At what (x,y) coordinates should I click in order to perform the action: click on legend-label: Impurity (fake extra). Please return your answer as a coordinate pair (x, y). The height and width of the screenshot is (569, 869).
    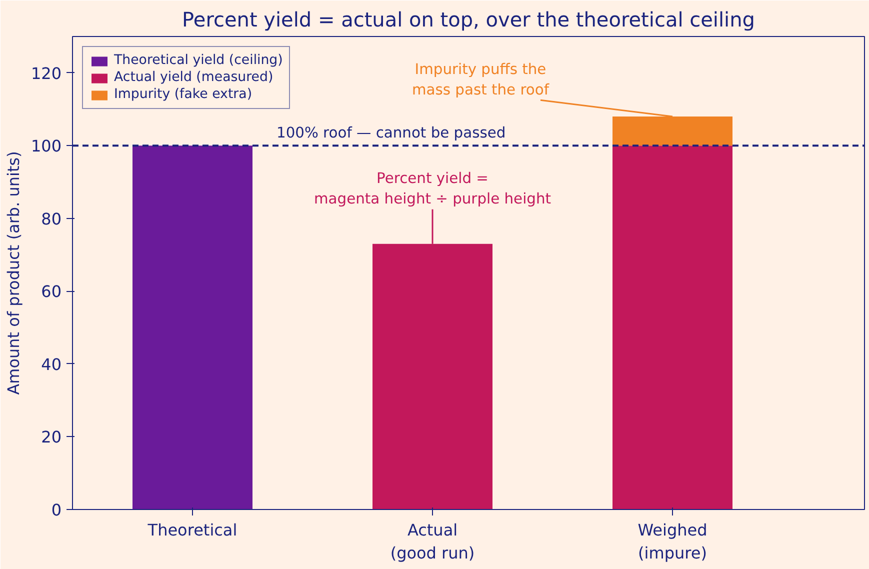
    Looking at the image, I should click on (183, 94).